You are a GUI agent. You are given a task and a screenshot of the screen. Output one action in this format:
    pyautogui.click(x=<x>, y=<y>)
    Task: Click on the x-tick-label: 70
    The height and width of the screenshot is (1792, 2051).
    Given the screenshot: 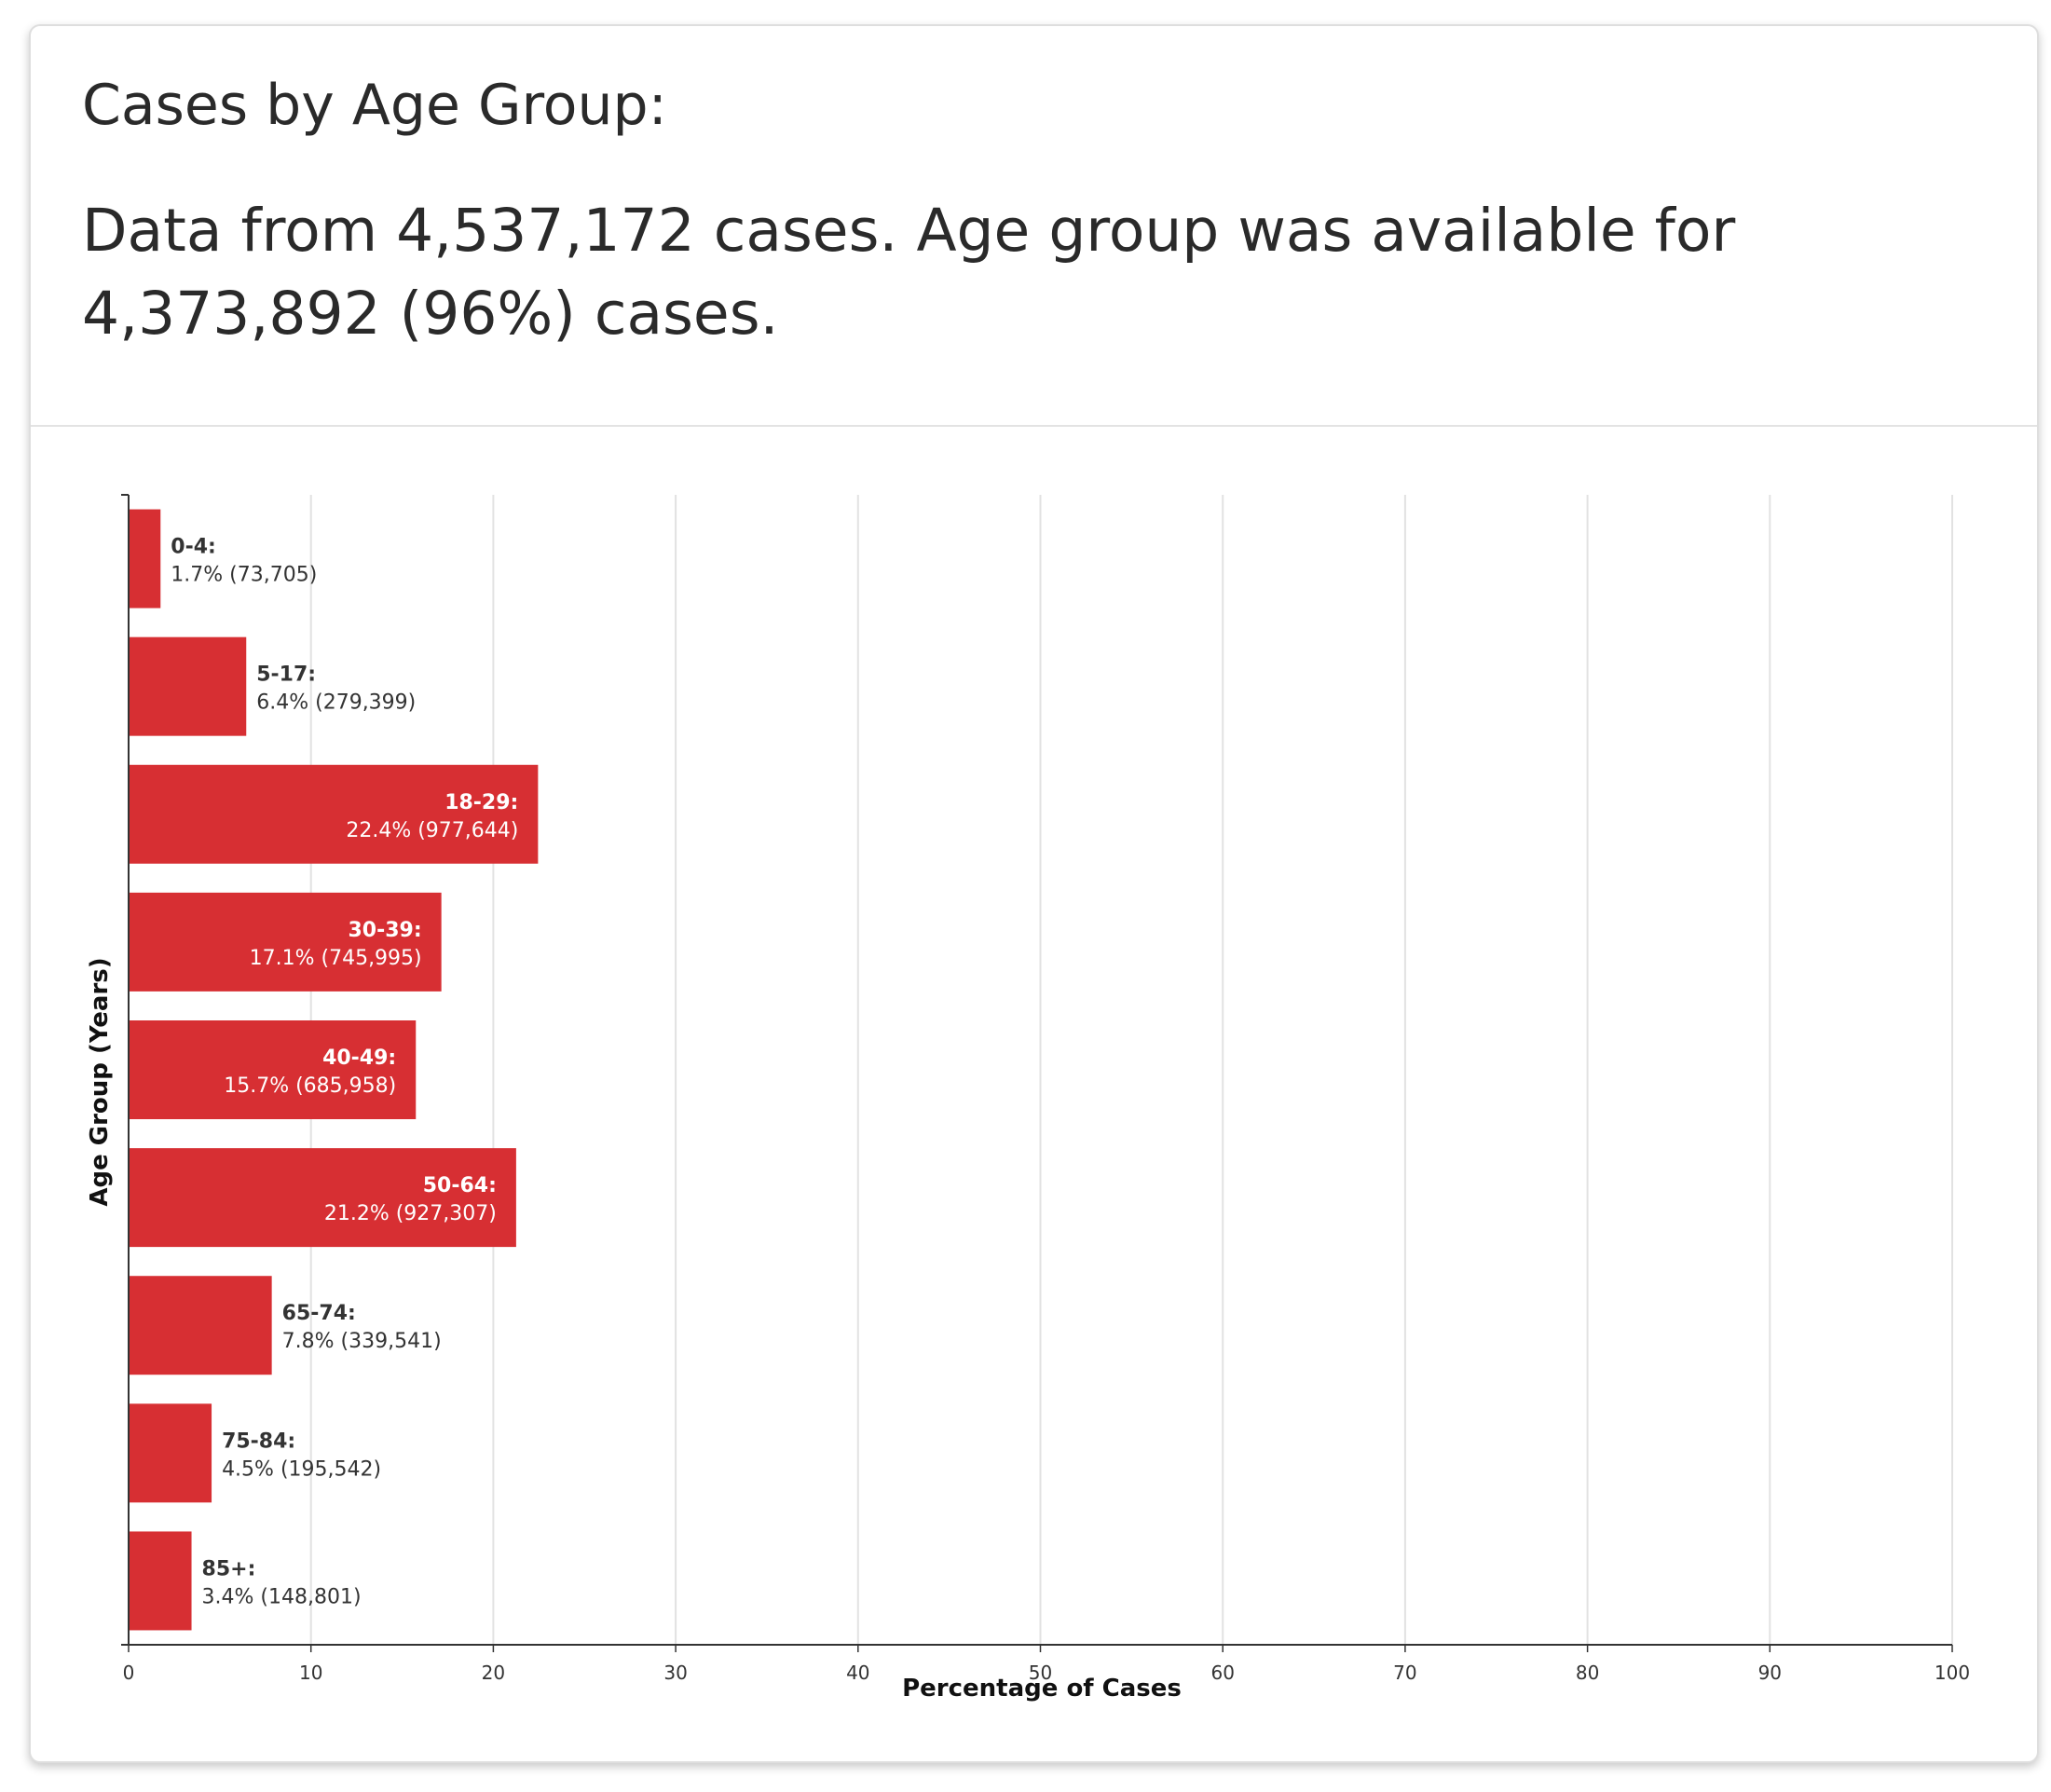 What is the action you would take?
    pyautogui.click(x=1404, y=1673)
    